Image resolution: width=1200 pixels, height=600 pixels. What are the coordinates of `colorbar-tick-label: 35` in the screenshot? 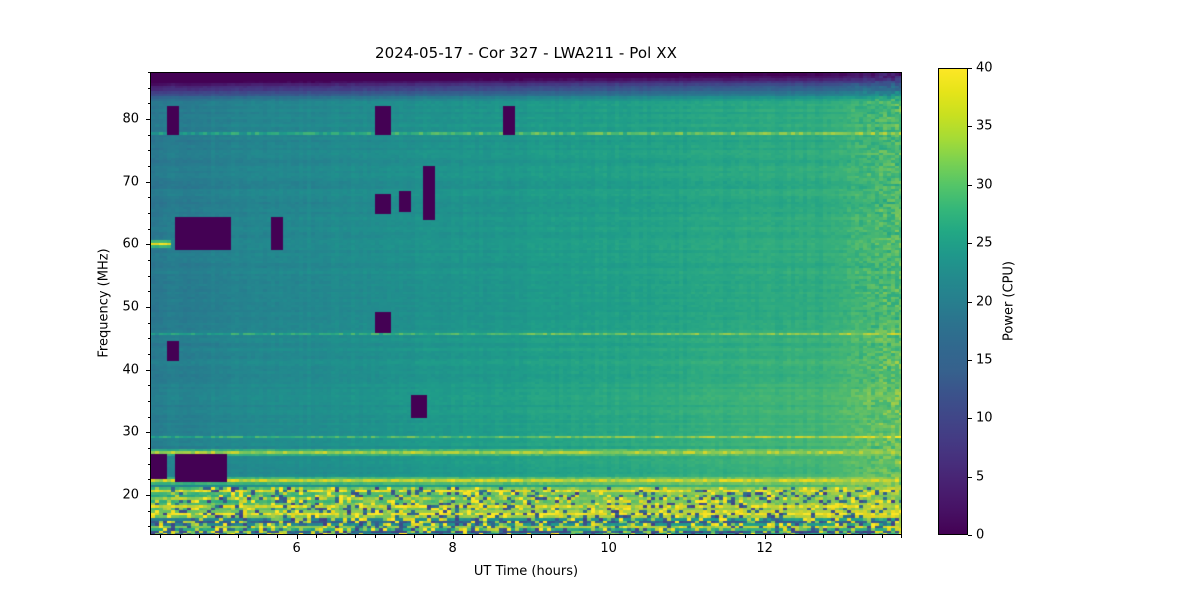 It's located at (984, 126).